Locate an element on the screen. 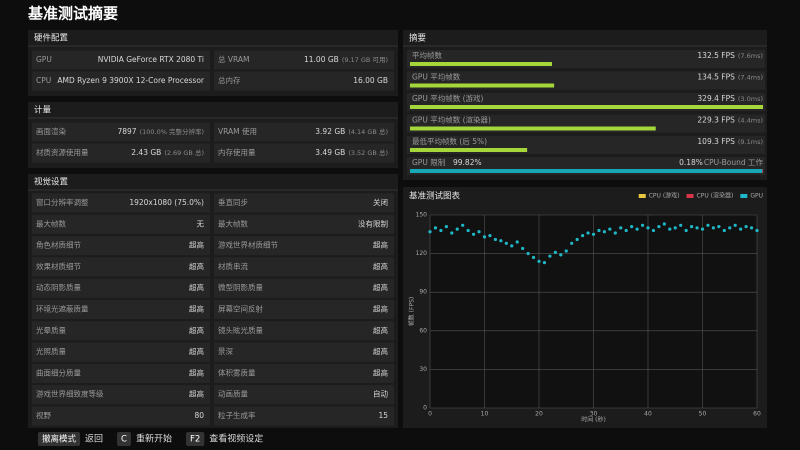  summary-note: (9.1ms) is located at coordinates (750, 142).